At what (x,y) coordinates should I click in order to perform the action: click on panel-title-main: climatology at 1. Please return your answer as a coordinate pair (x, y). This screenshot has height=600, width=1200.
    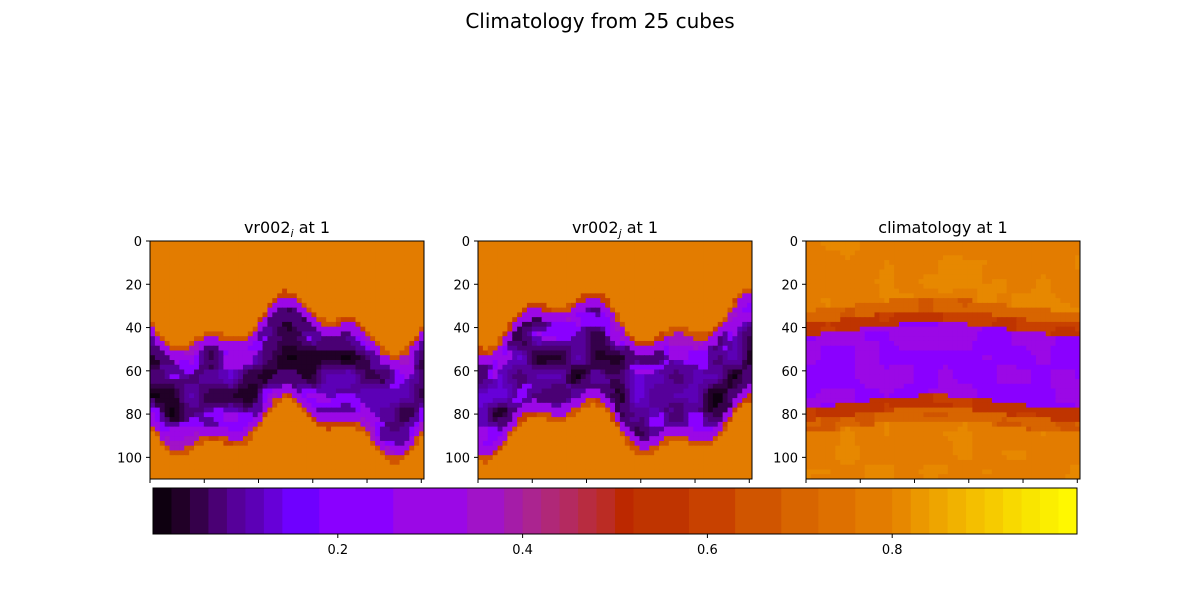
    Looking at the image, I should click on (942, 227).